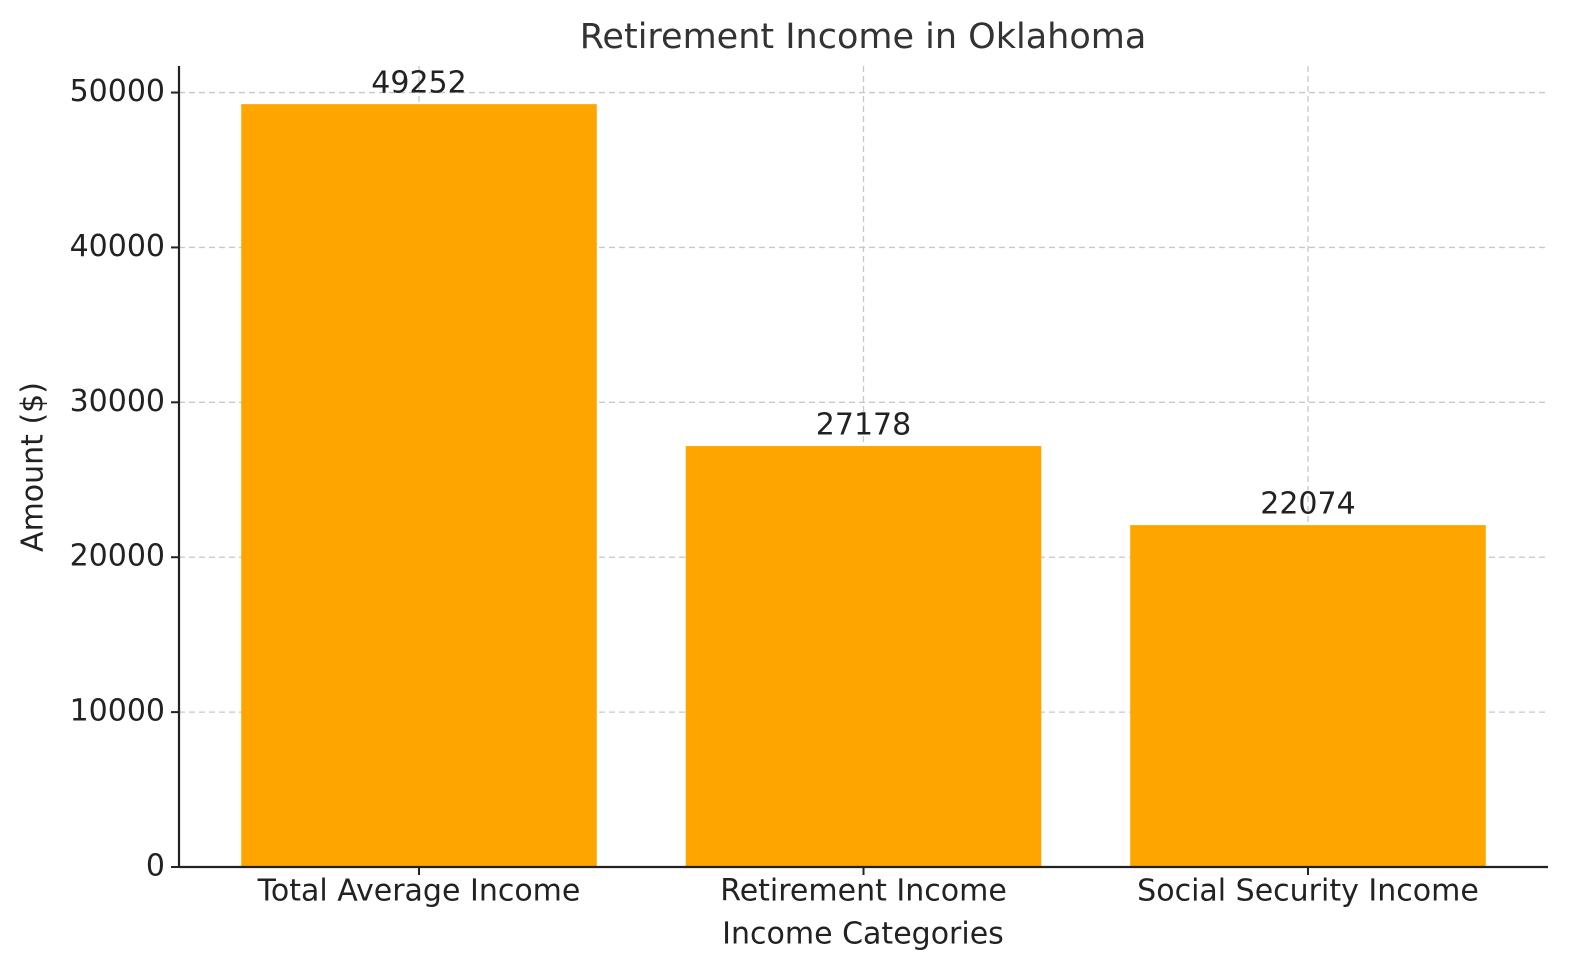 Image resolution: width=1580 pixels, height=980 pixels. I want to click on x-tick-label: Social Security Income, so click(1308, 891).